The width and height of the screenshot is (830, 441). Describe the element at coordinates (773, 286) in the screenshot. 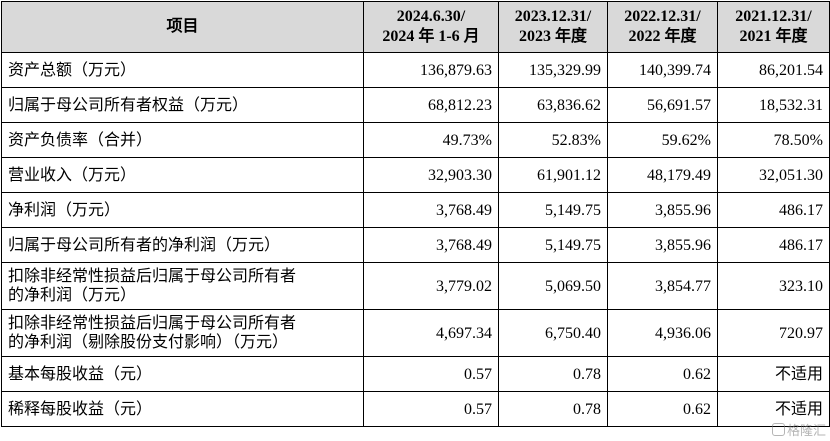

I see `value-cell: 323.10` at that location.